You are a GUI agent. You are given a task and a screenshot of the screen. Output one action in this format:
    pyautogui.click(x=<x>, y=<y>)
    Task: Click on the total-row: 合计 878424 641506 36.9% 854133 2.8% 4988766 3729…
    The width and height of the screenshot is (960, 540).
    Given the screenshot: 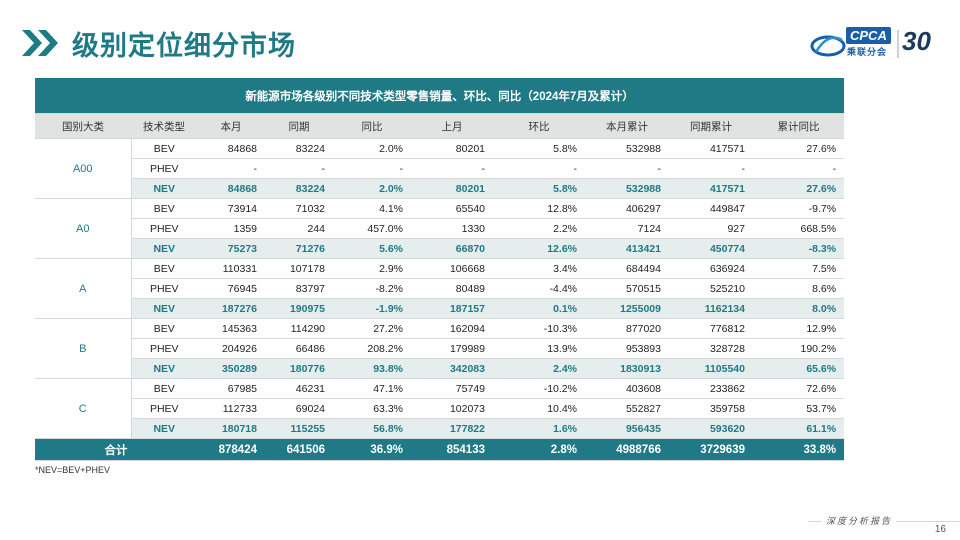 What is the action you would take?
    pyautogui.click(x=440, y=449)
    